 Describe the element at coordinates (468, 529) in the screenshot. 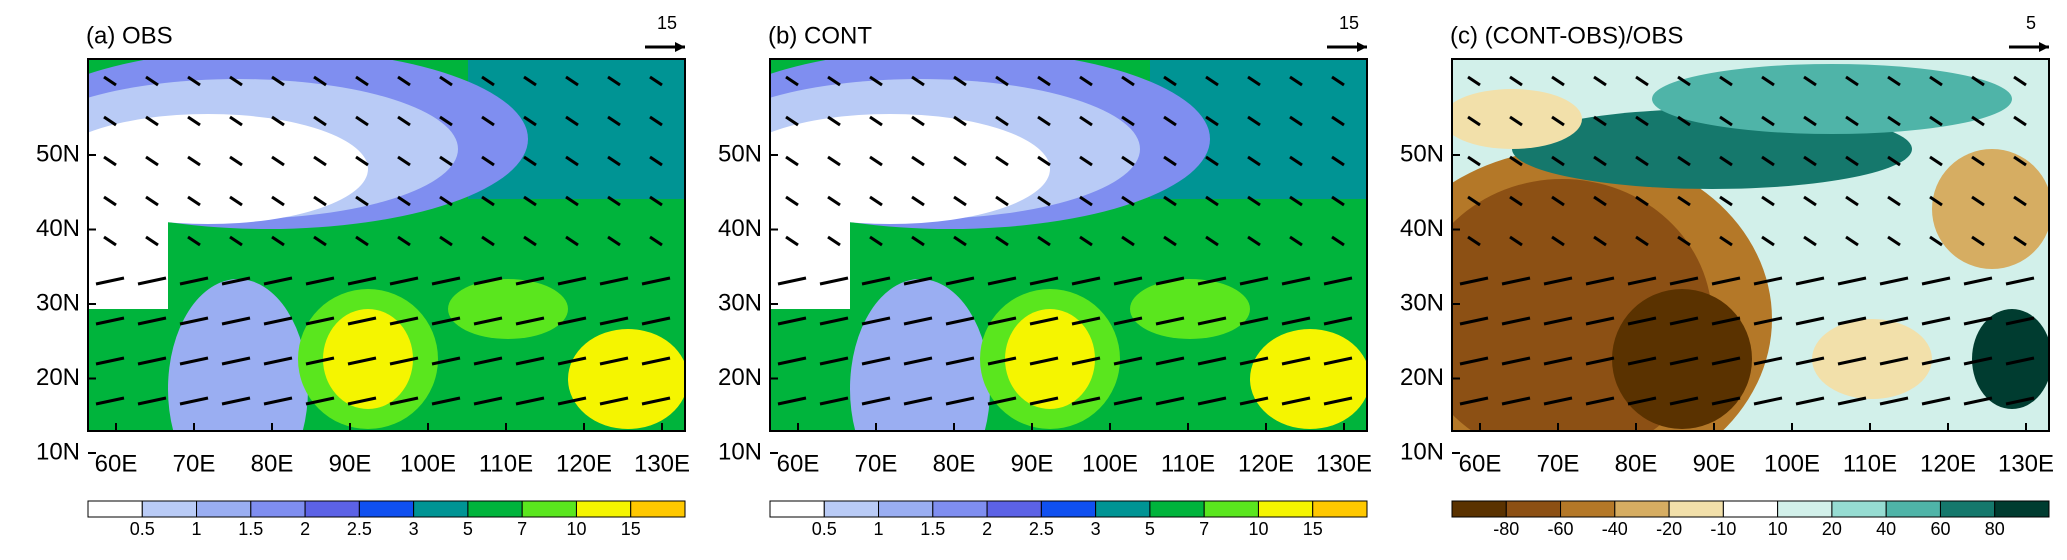

I see `colorbar-label: 5` at that location.